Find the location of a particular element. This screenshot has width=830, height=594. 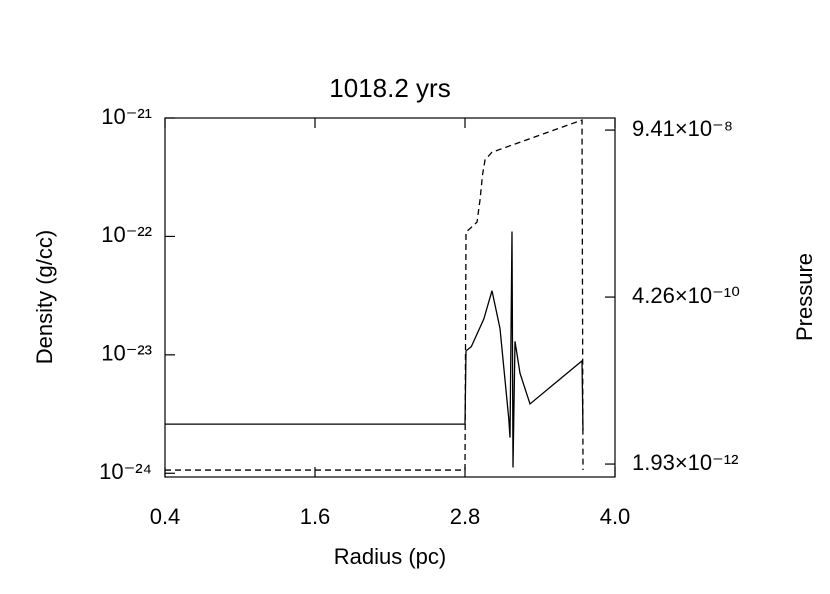

y-tick-label: 10⁻²³ is located at coordinates (126, 353).